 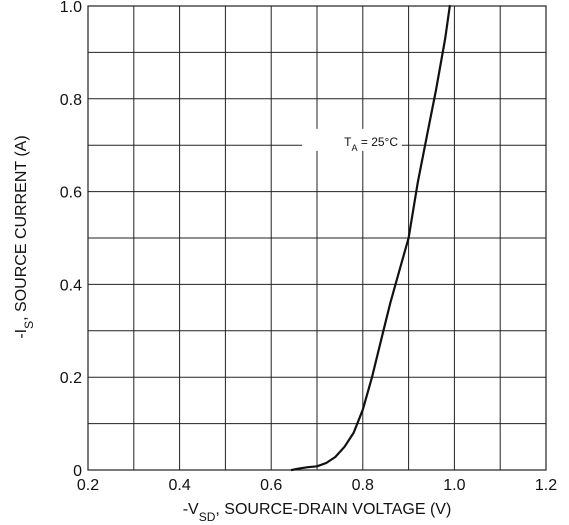 What do you see at coordinates (71, 378) in the screenshot?
I see `y-tick-label: 0.2` at bounding box center [71, 378].